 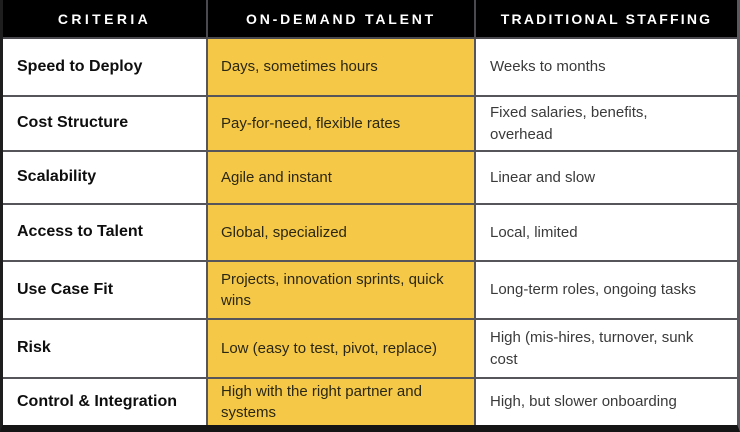 I want to click on criteria-cell: Speed to Deploy, so click(x=105, y=67).